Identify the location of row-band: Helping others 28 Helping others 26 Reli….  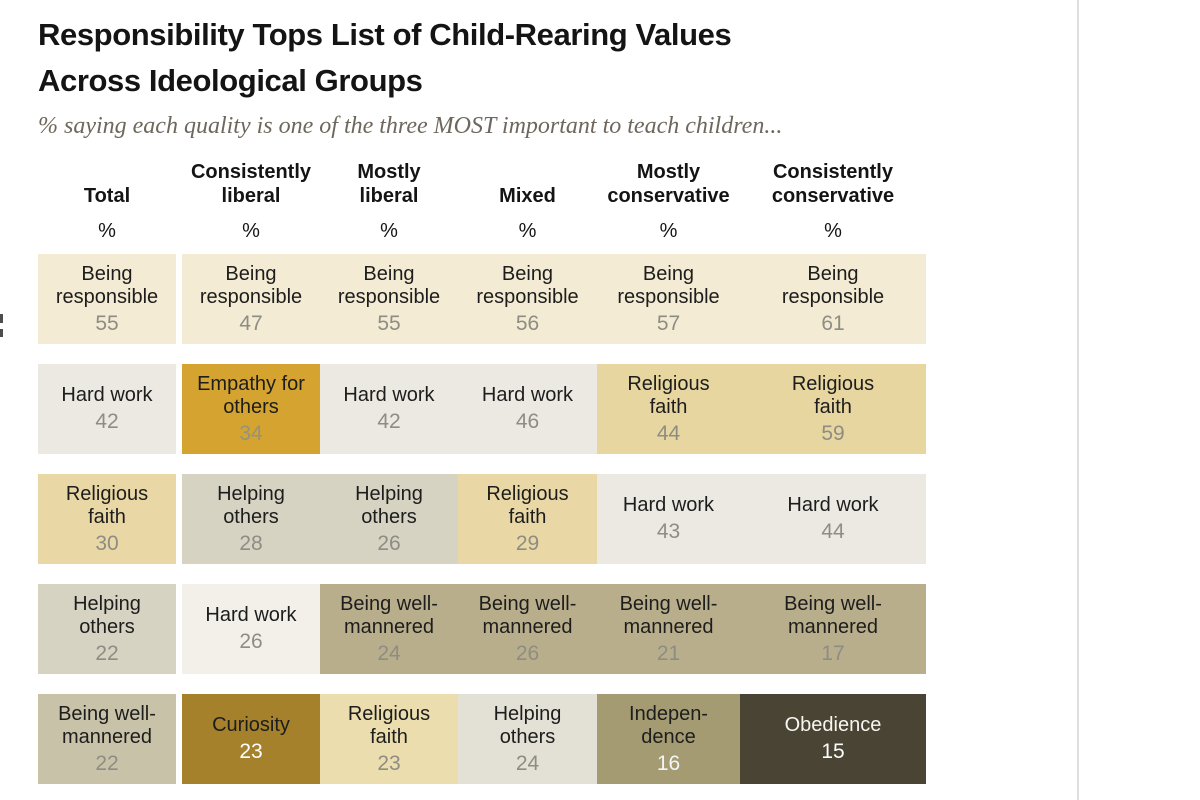
(554, 519).